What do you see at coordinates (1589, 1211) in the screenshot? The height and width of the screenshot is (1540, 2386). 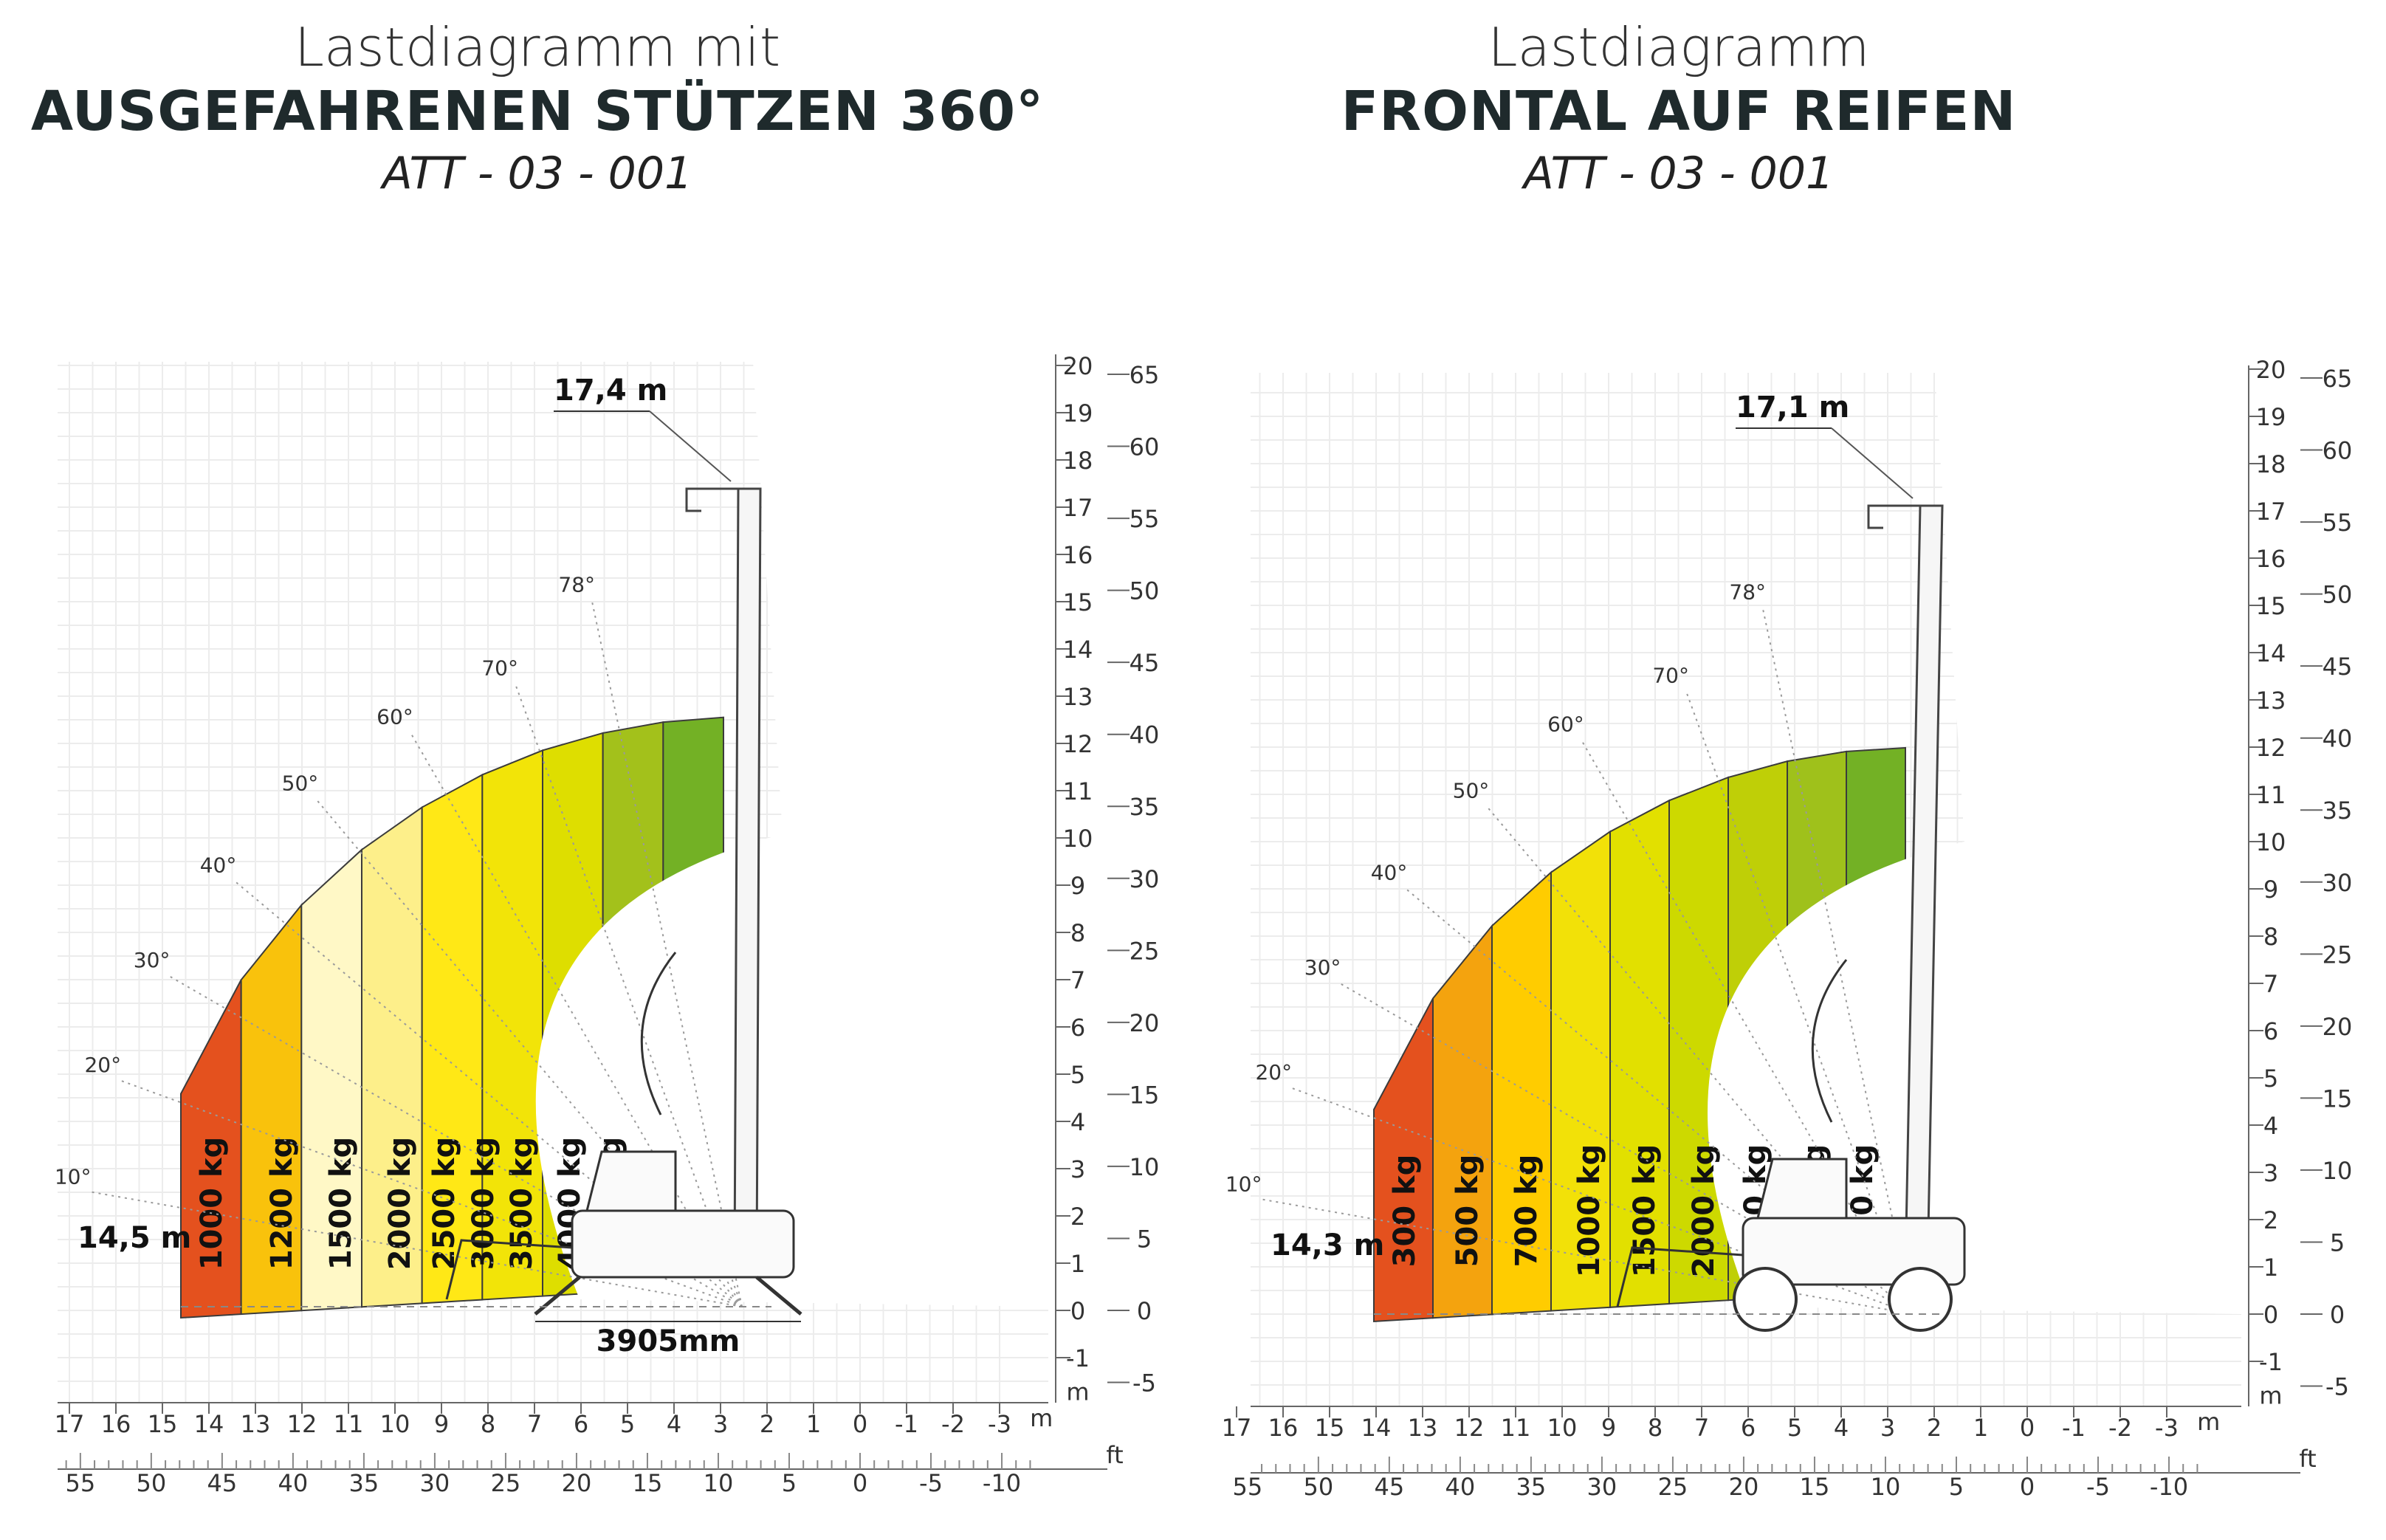 I see `zone-load-label: 1000 kg` at bounding box center [1589, 1211].